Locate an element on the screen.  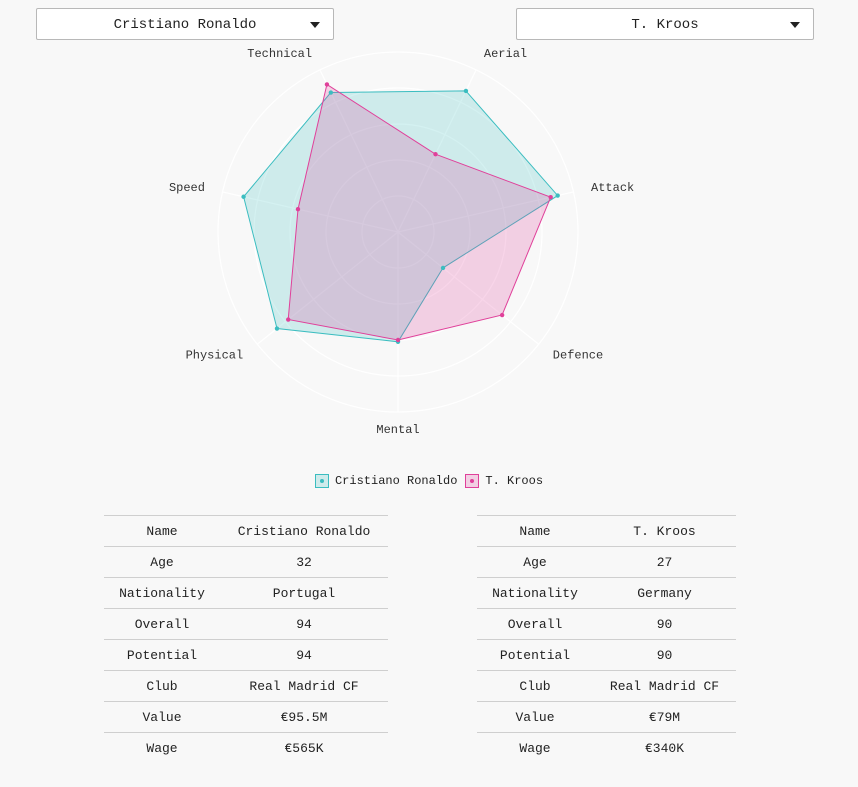
table-row: Nationality Portugal is located at coordinates (246, 593).